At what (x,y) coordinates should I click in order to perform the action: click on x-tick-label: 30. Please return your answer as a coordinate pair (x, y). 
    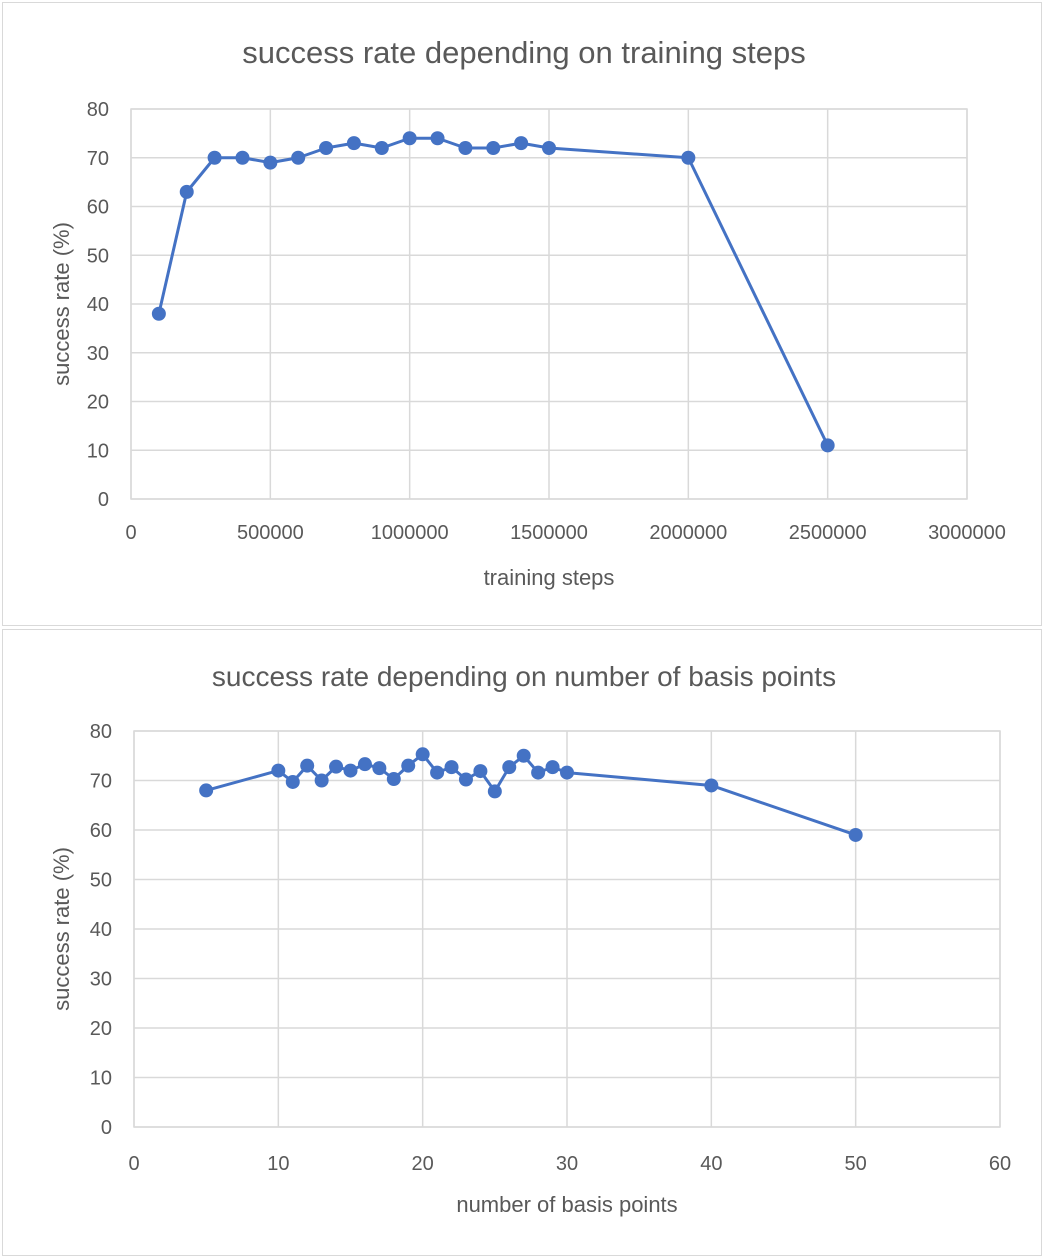
    Looking at the image, I should click on (567, 1164).